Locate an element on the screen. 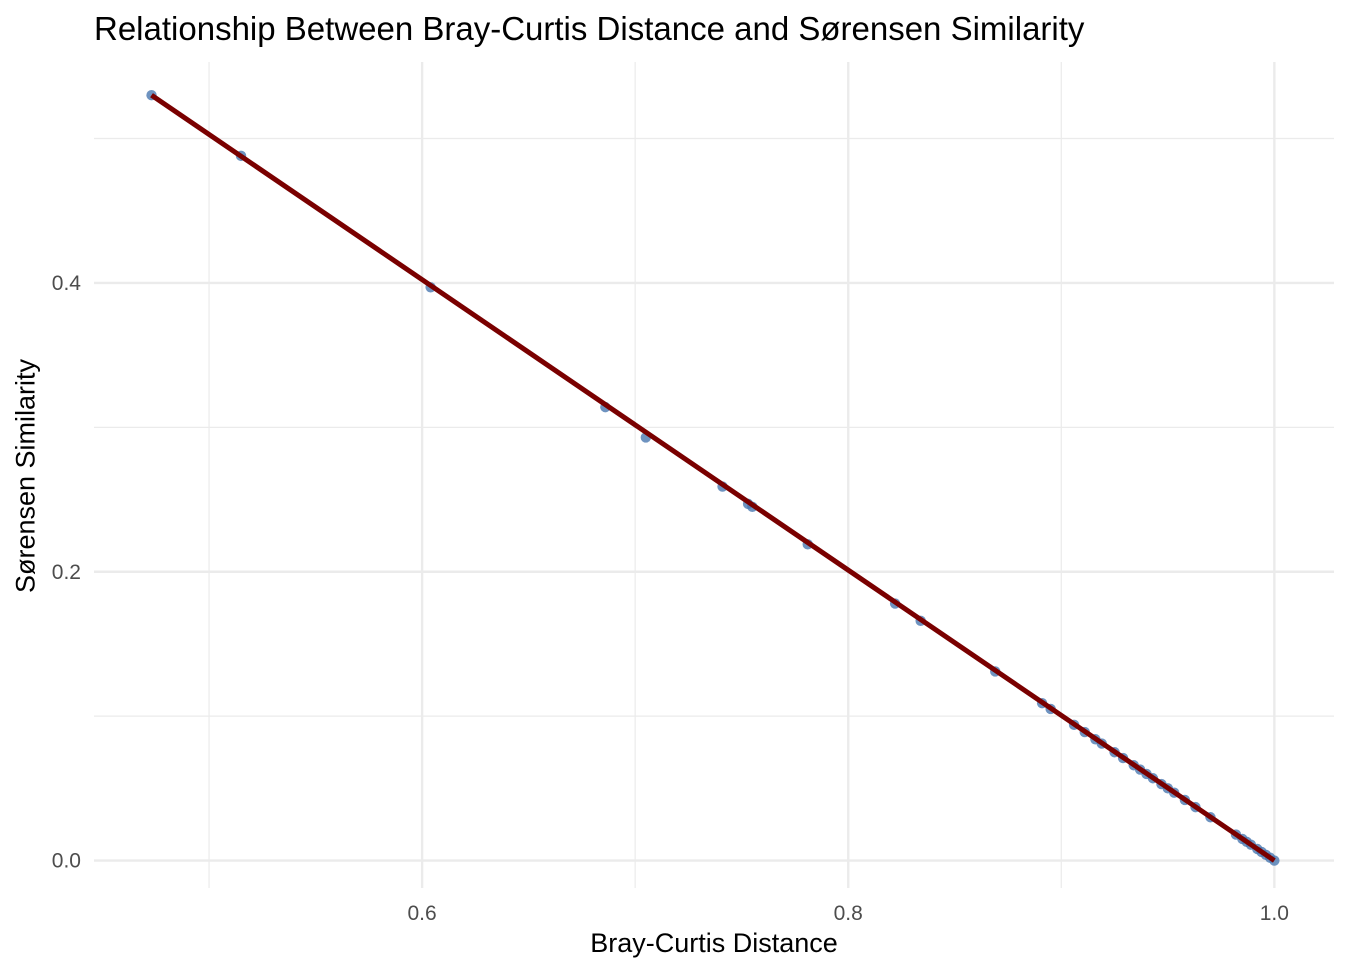  x-tick-label: 0.8 is located at coordinates (848, 913).